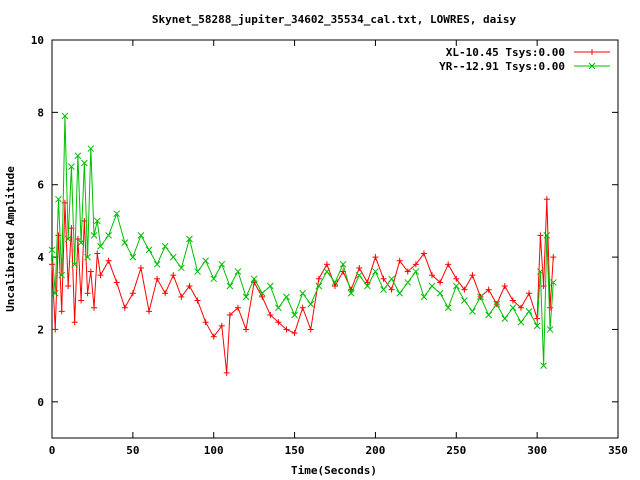 This screenshot has height=480, width=640. Describe the element at coordinates (40, 329) in the screenshot. I see `y-tick-label: 2` at that location.